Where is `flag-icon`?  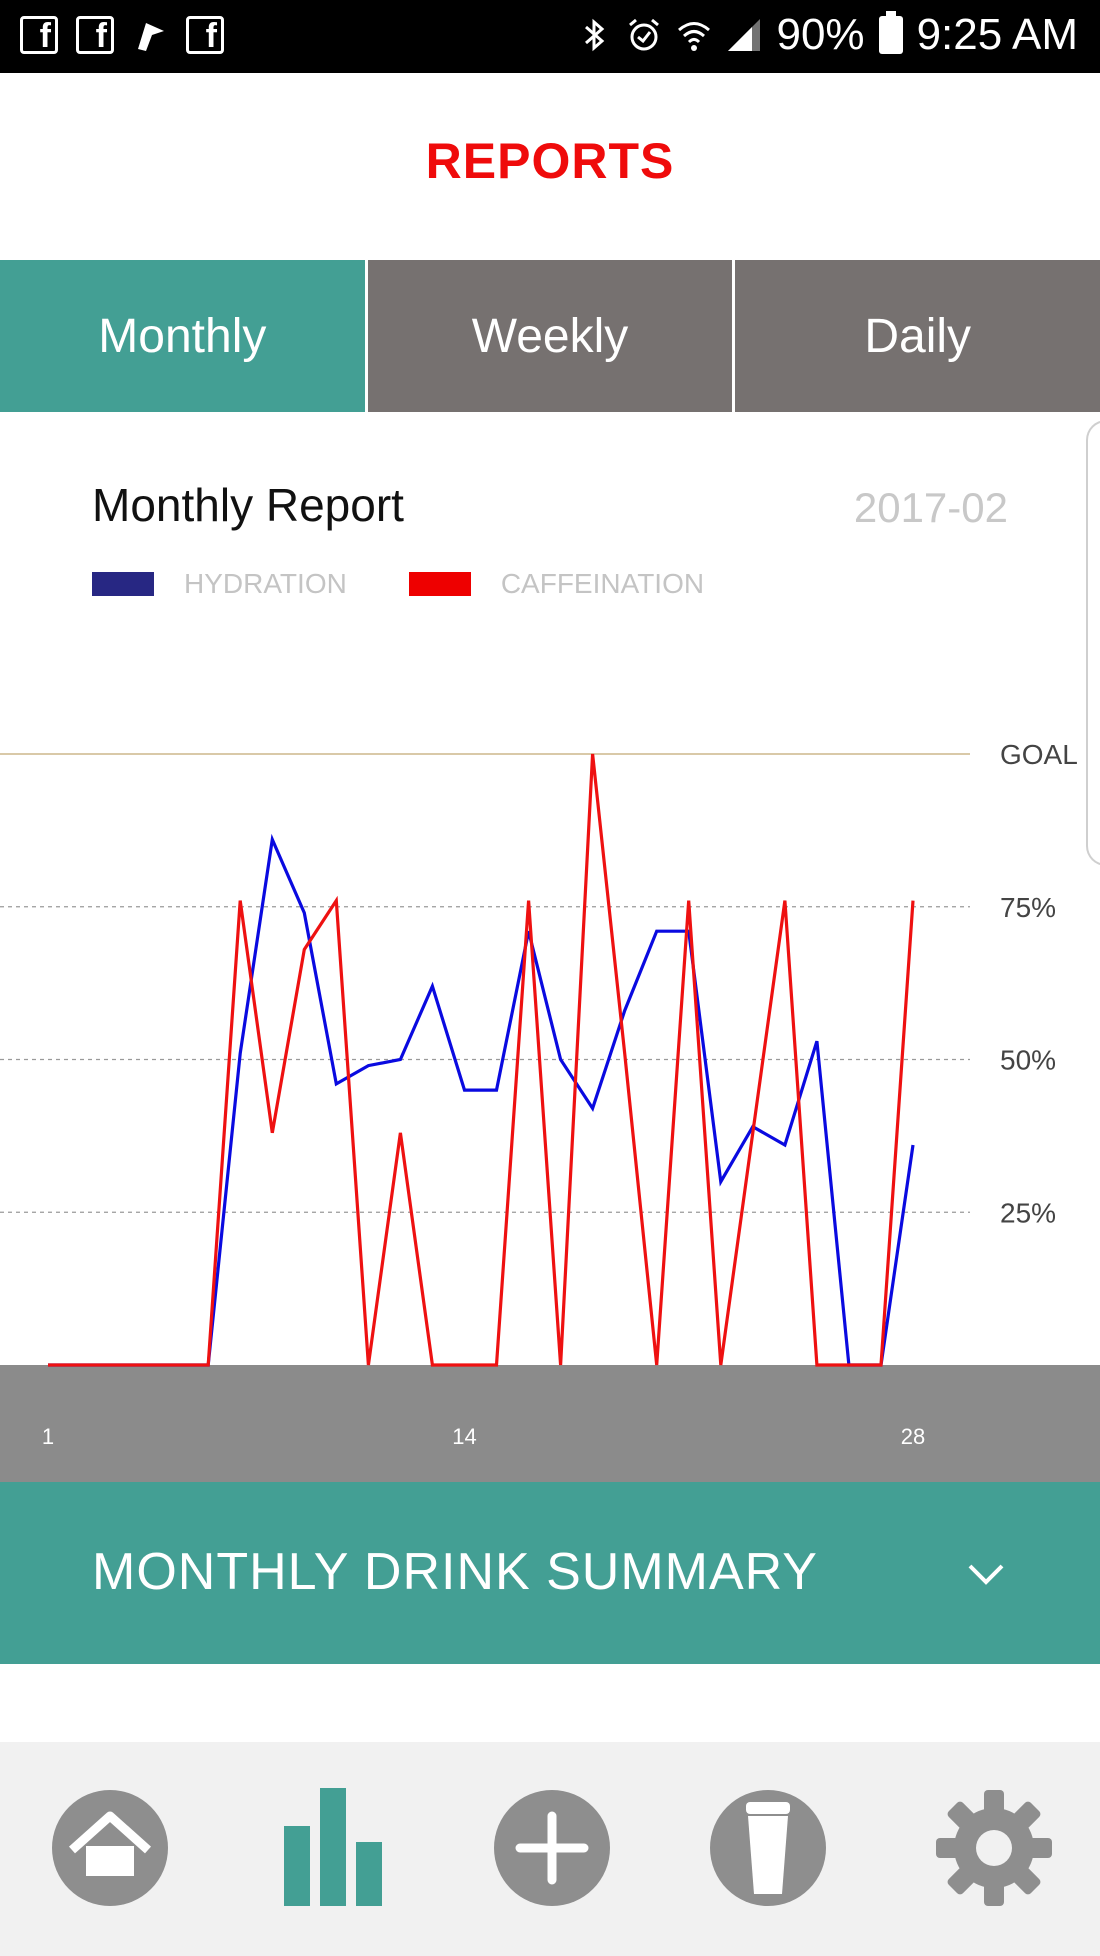
flag-icon is located at coordinates (151, 37).